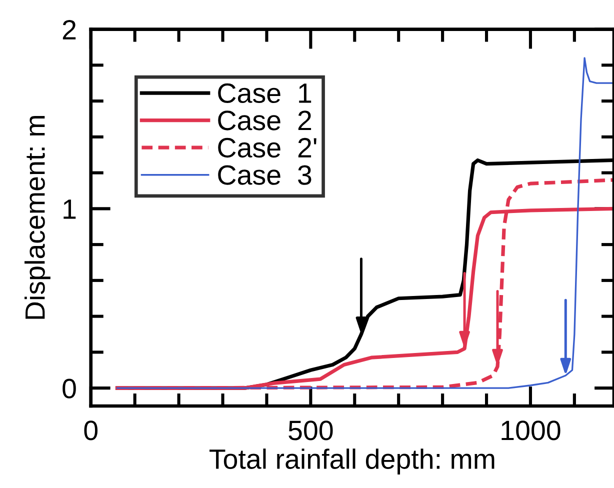 The height and width of the screenshot is (488, 614). I want to click on legend-label: Case 2', so click(267, 148).